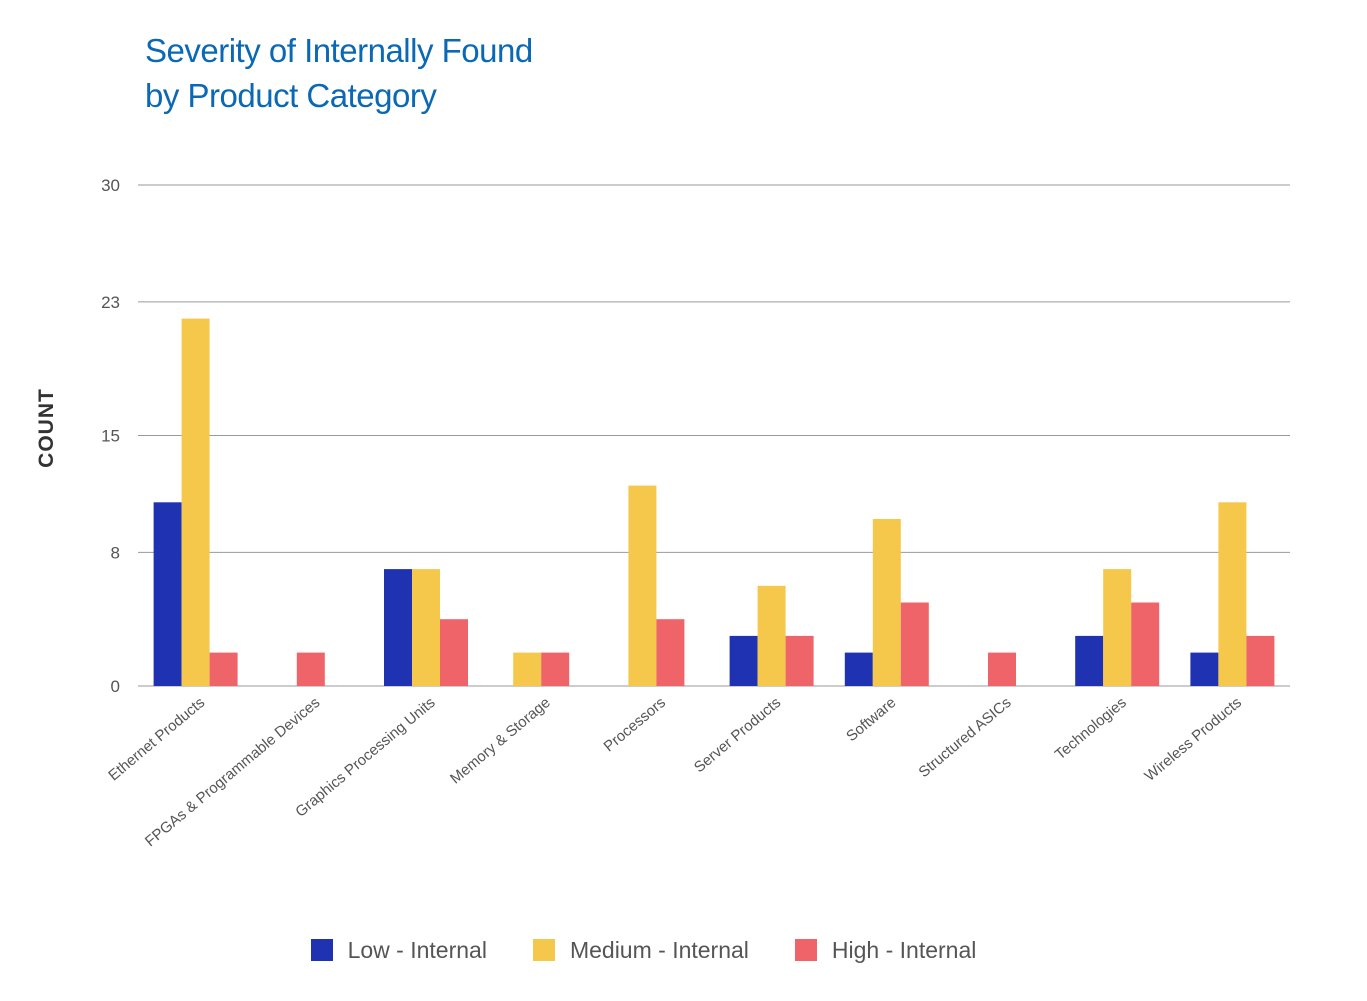  I want to click on legend-swatch-high, so click(805, 950).